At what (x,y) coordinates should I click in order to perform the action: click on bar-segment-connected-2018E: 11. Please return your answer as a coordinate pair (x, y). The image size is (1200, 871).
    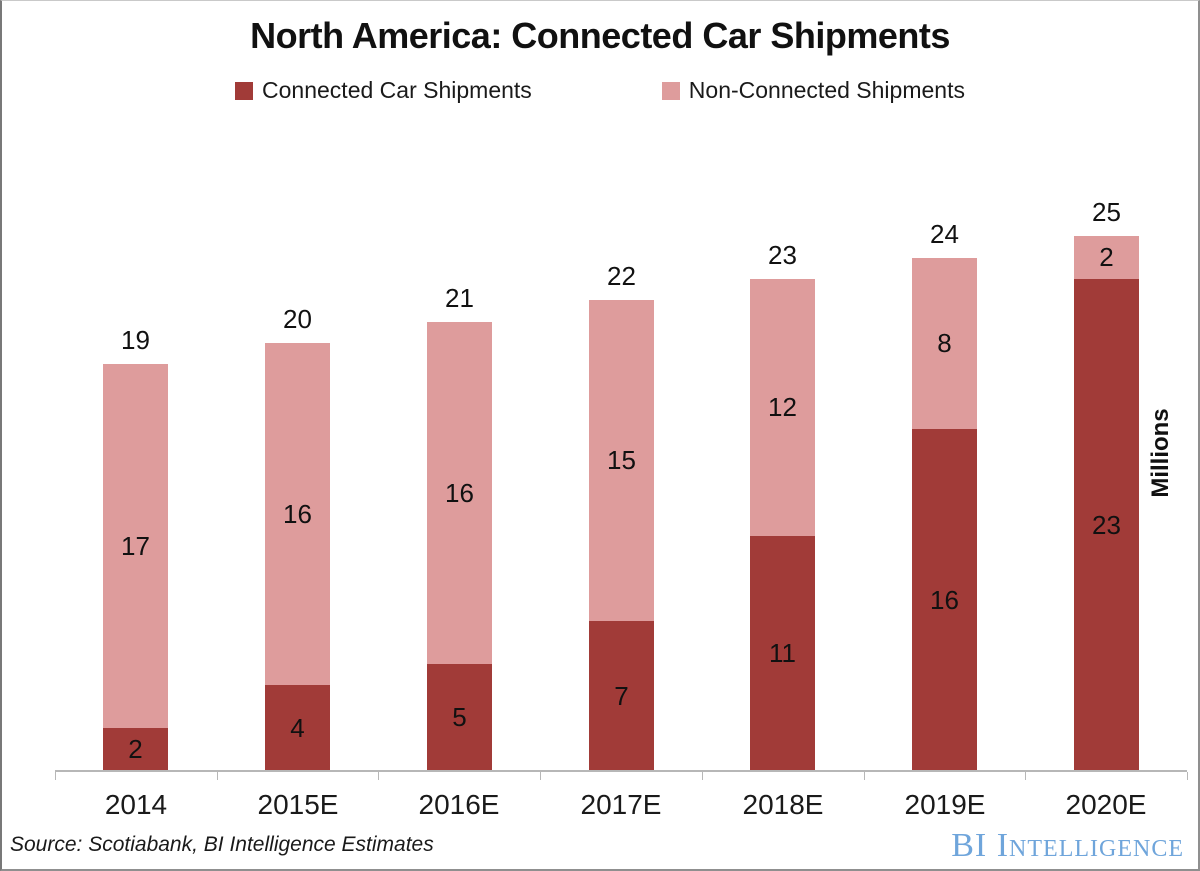
    Looking at the image, I should click on (782, 653).